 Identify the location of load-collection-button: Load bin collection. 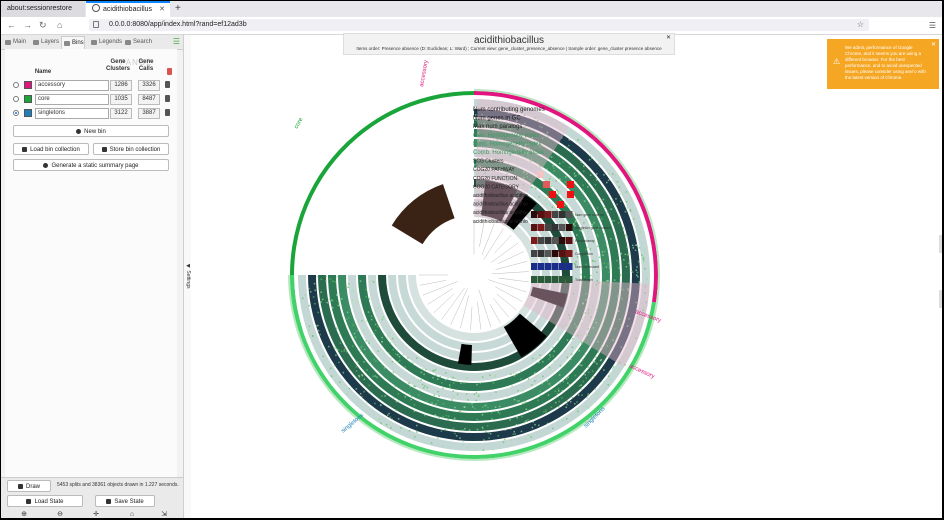
(51, 149).